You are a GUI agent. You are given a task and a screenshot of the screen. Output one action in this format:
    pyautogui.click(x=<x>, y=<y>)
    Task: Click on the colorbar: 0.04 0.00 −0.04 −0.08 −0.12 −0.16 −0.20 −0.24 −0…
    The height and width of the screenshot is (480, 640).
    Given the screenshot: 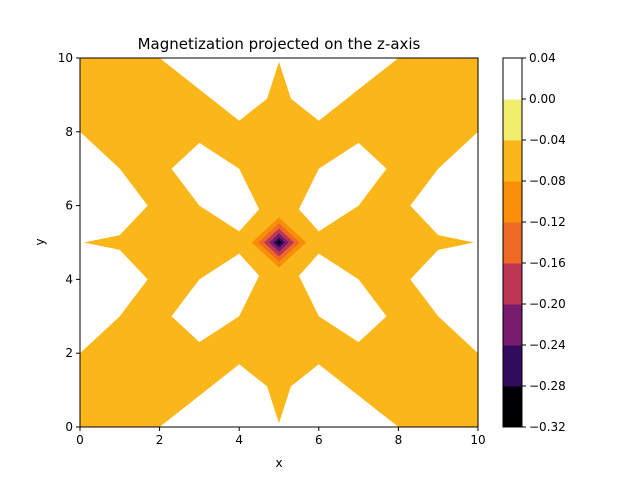 What is the action you would take?
    pyautogui.click(x=534, y=242)
    